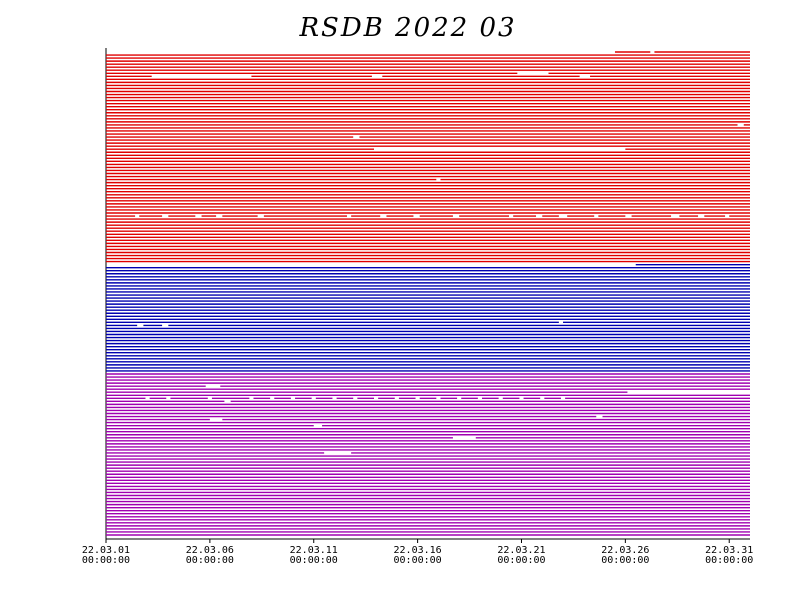 Image resolution: width=792 pixels, height=612 pixels. What do you see at coordinates (418, 555) in the screenshot?
I see `x-tick-label: 22.03.16 00:00:00` at bounding box center [418, 555].